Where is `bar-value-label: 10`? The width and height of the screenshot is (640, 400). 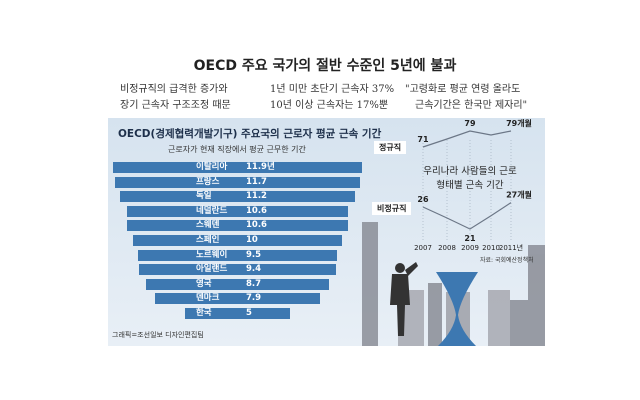 bar-value-label: 10 is located at coordinates (251, 240).